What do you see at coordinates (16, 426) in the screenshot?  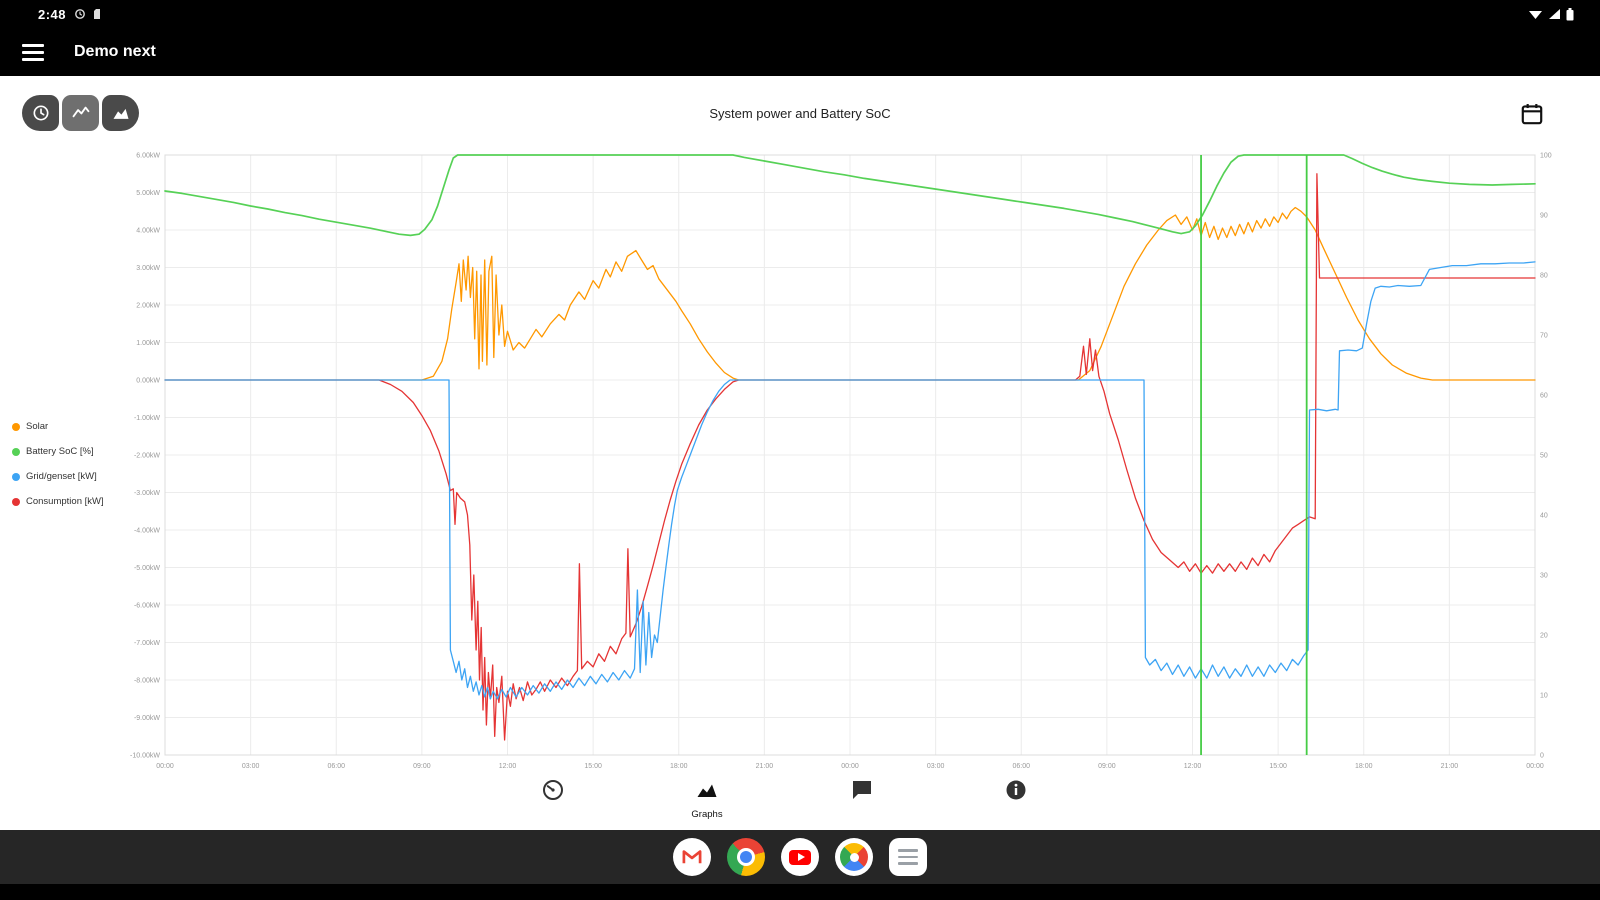 I see `legend-dot-solar` at bounding box center [16, 426].